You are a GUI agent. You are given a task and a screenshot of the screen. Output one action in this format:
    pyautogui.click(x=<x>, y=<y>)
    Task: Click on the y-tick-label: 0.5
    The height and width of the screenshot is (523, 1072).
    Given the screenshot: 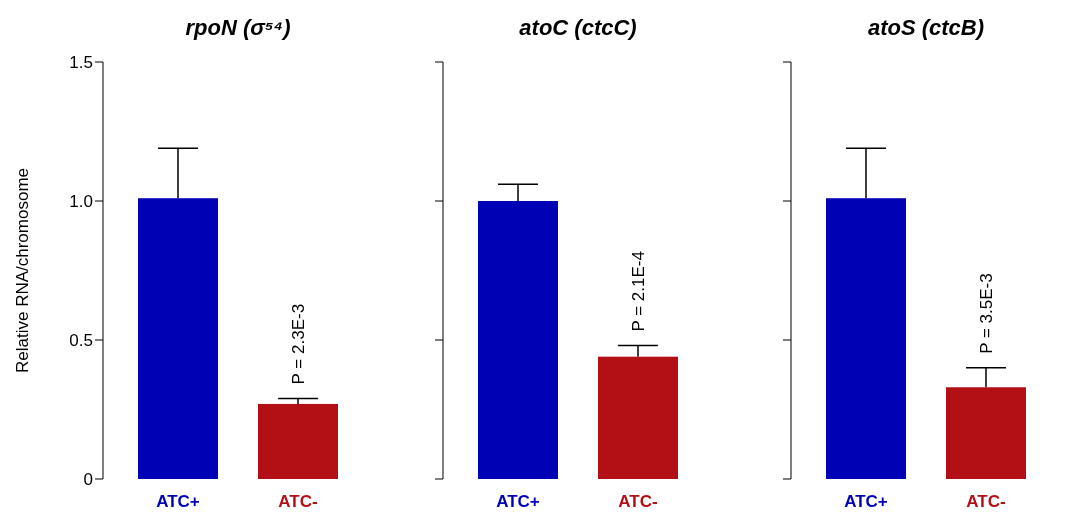 What is the action you would take?
    pyautogui.click(x=81, y=341)
    